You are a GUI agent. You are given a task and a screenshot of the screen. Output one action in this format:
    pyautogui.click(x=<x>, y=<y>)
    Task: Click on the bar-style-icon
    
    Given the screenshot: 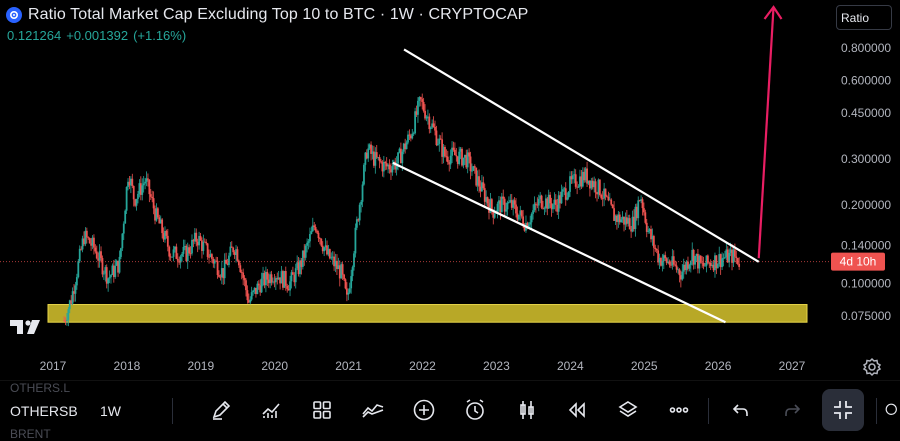 What is the action you would take?
    pyautogui.click(x=527, y=410)
    